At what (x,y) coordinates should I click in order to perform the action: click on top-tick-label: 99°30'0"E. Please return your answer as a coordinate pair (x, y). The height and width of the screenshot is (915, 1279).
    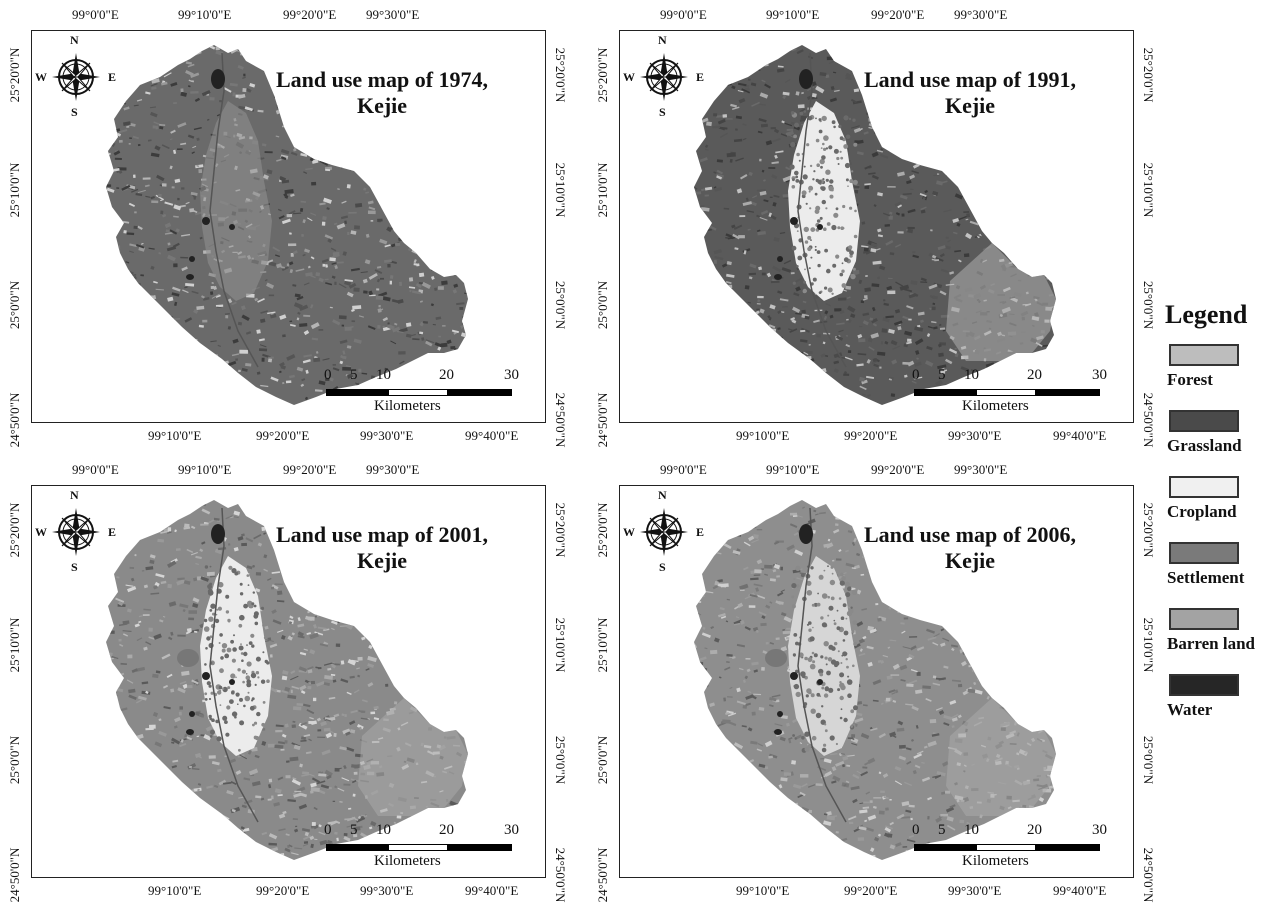
    Looking at the image, I should click on (981, 14).